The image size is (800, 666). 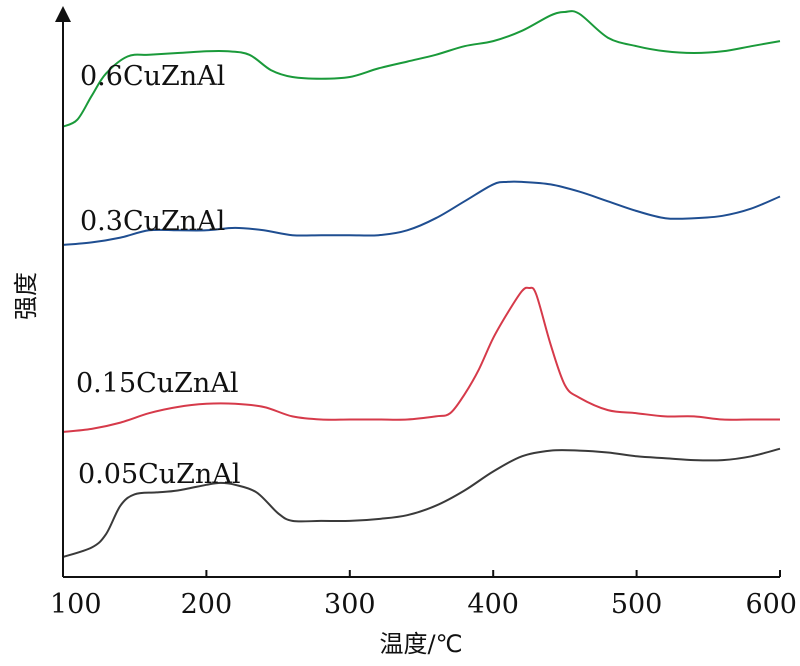 What do you see at coordinates (152, 221) in the screenshot?
I see `series-label-1: 0.3CuZnAl` at bounding box center [152, 221].